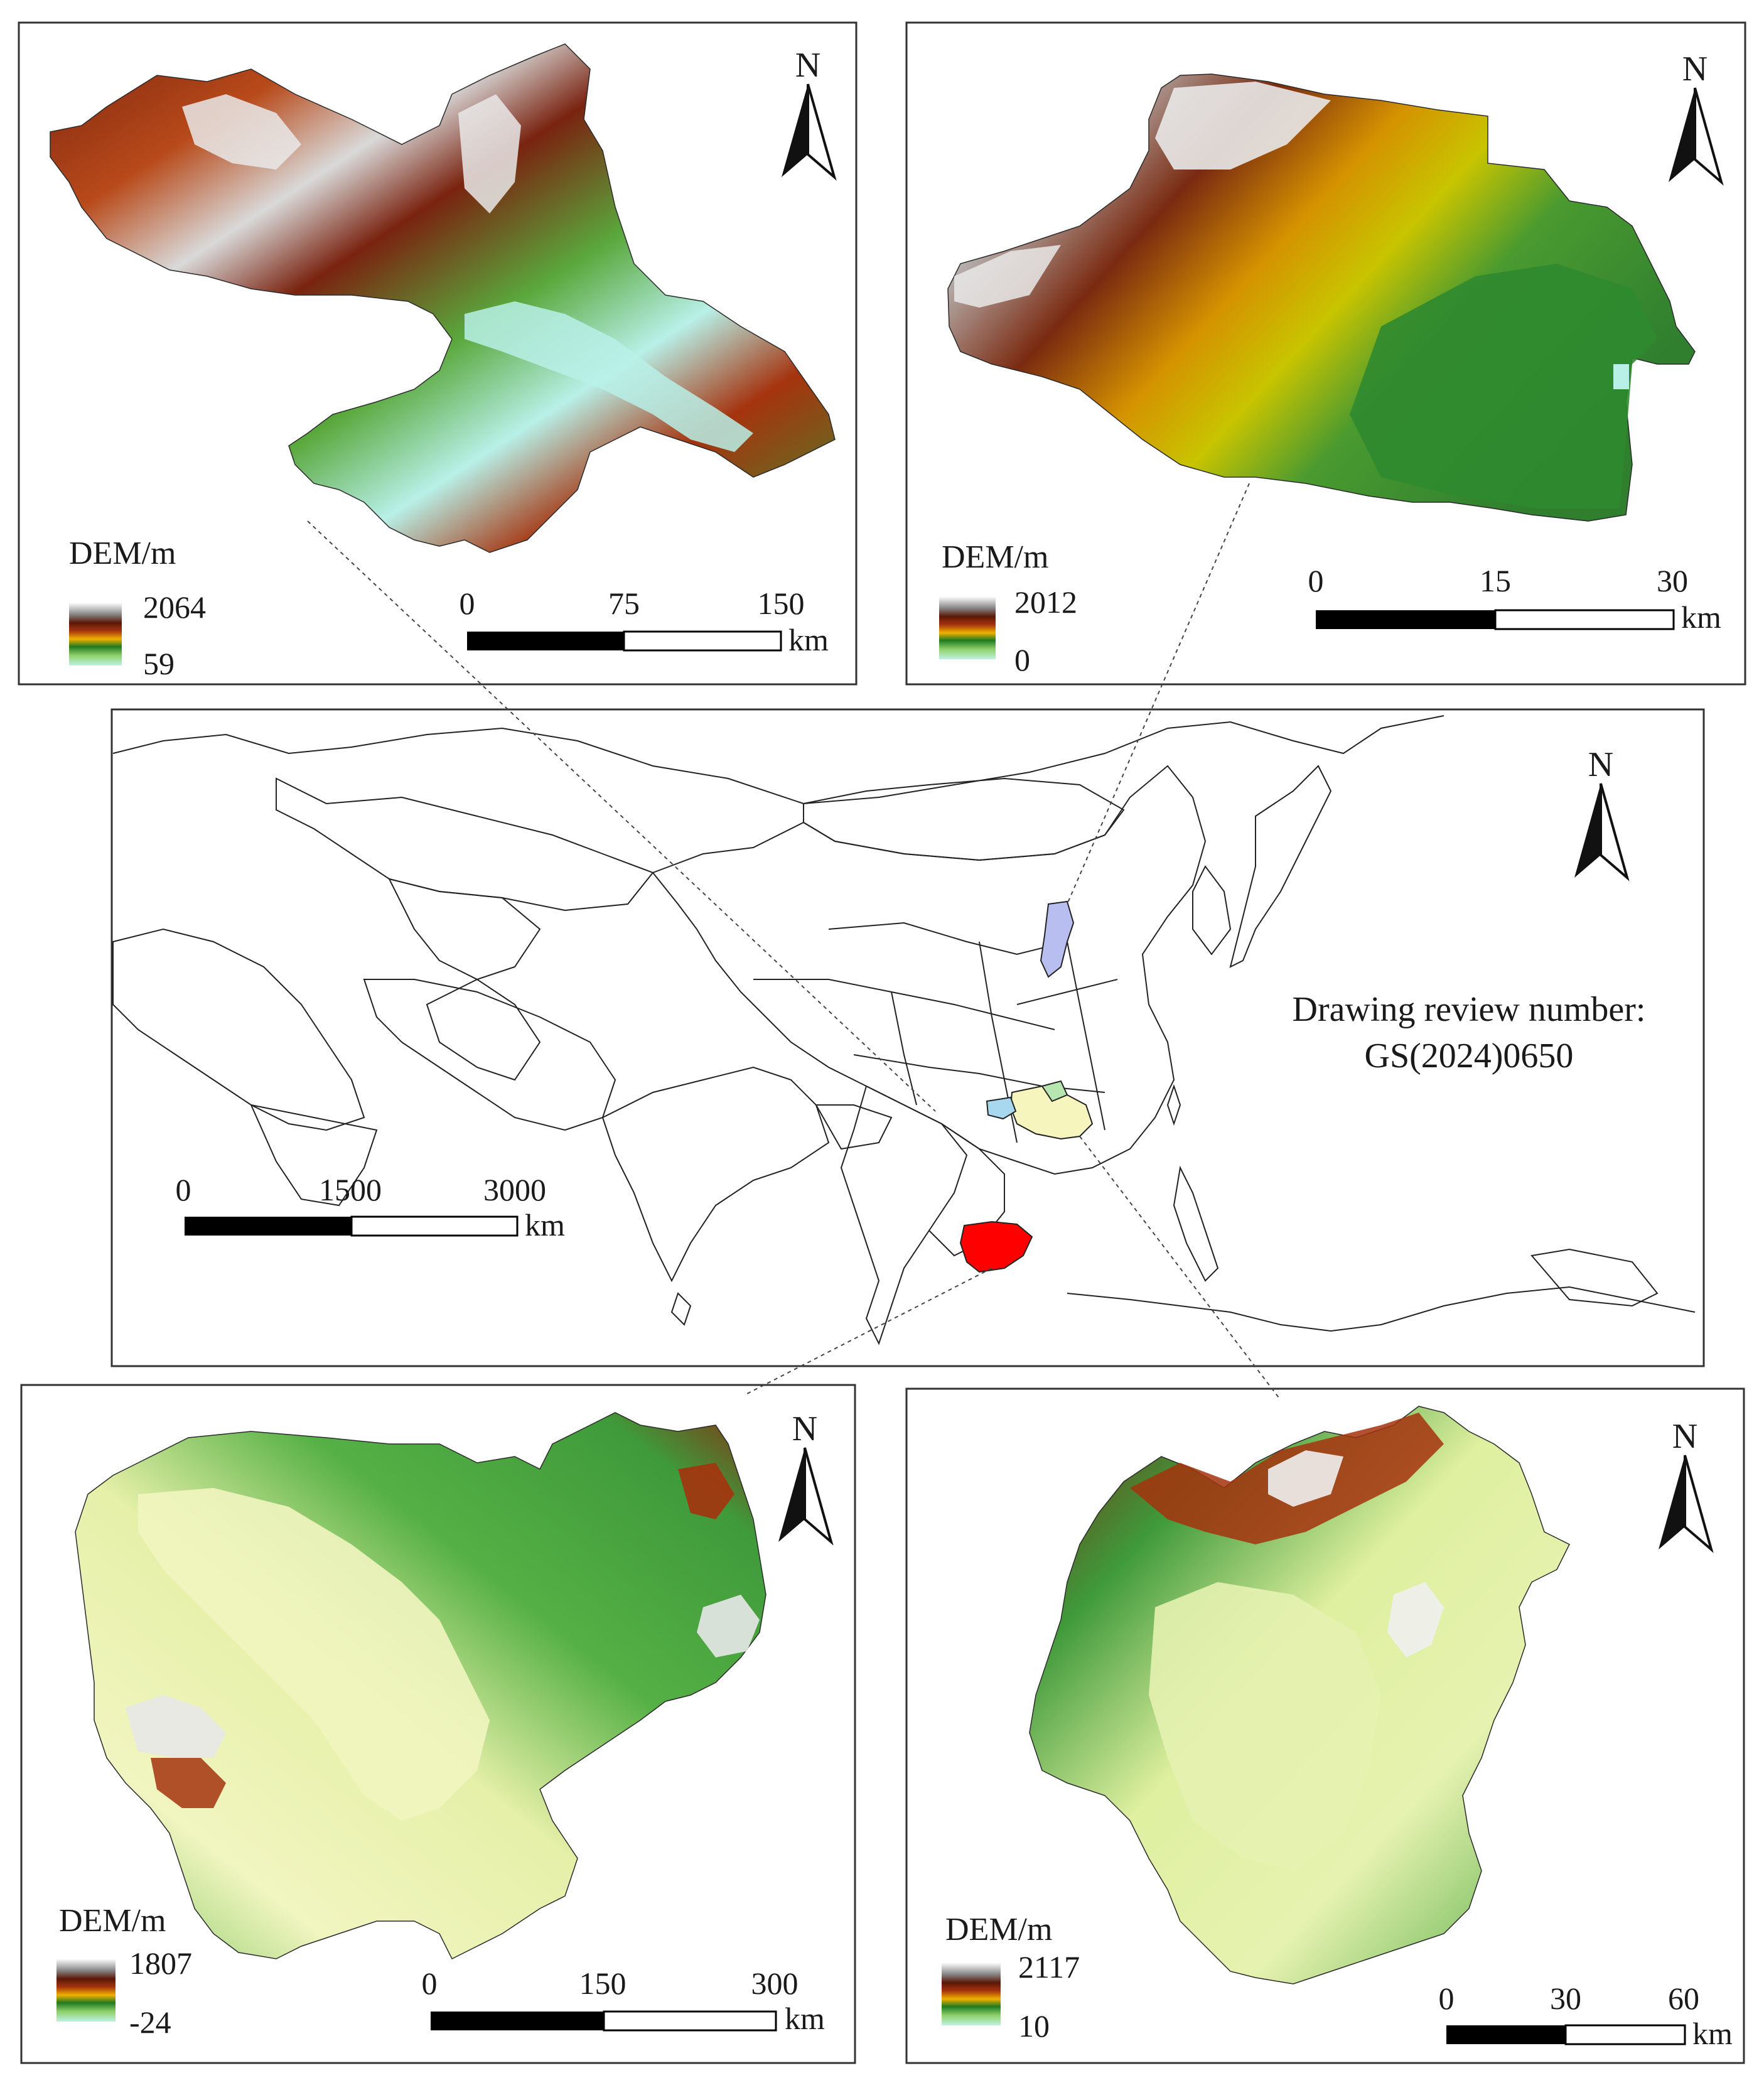  What do you see at coordinates (1054, 1091) in the screenshot?
I see `highlight-guangxi-north` at bounding box center [1054, 1091].